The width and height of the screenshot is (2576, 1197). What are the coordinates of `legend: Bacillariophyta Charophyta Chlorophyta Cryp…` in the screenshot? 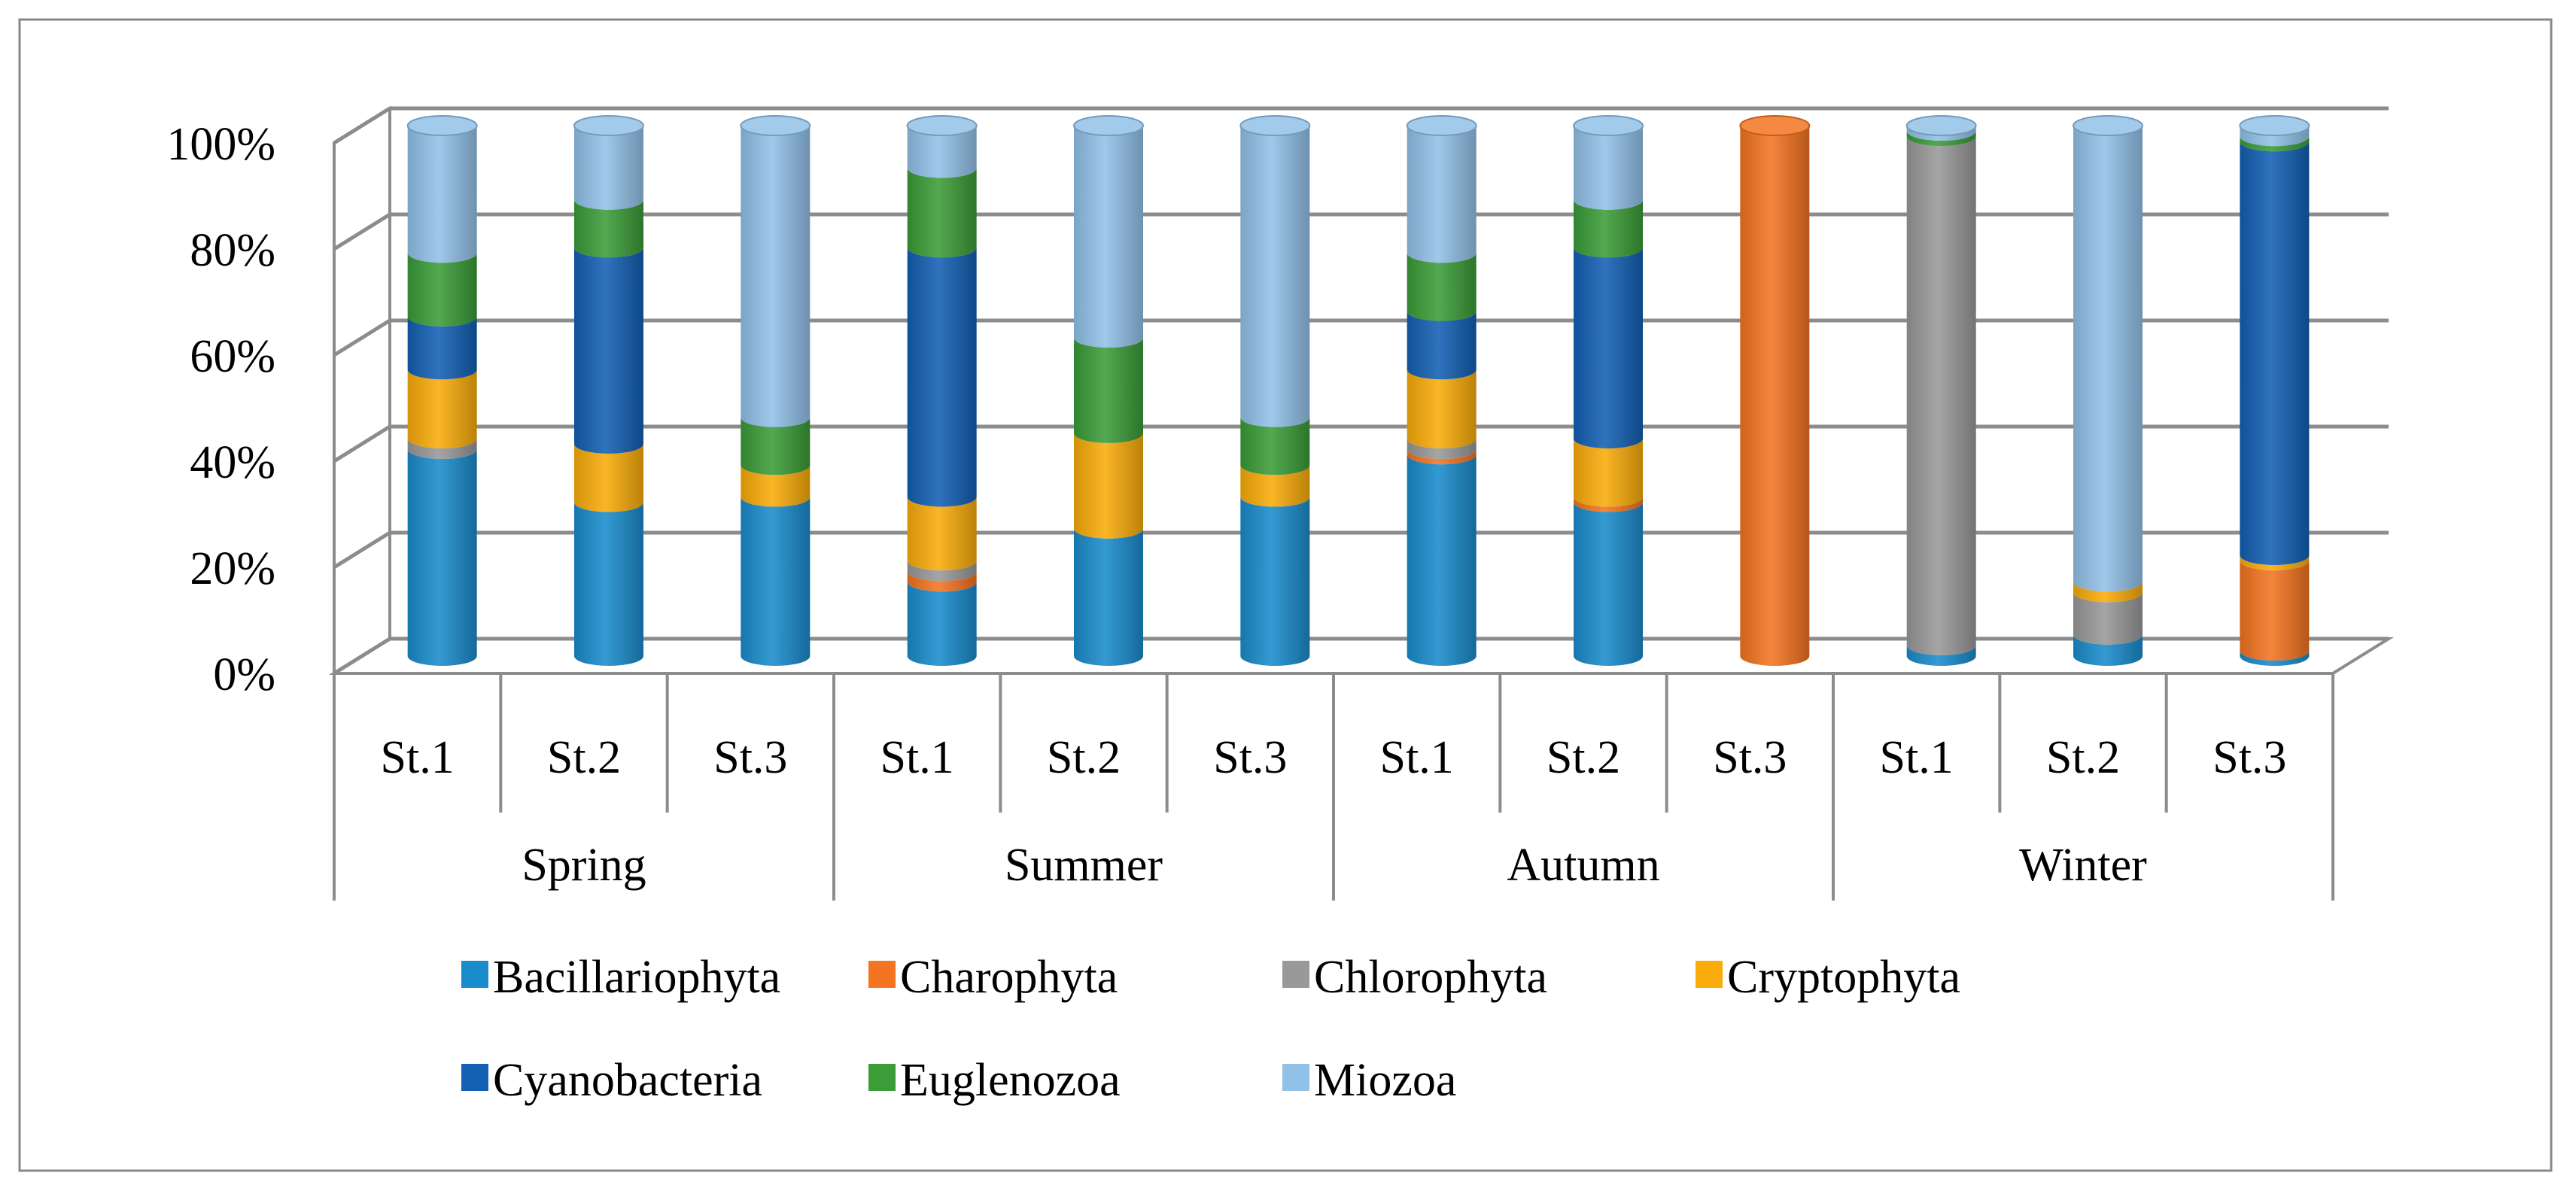 It's located at (1210, 1029).